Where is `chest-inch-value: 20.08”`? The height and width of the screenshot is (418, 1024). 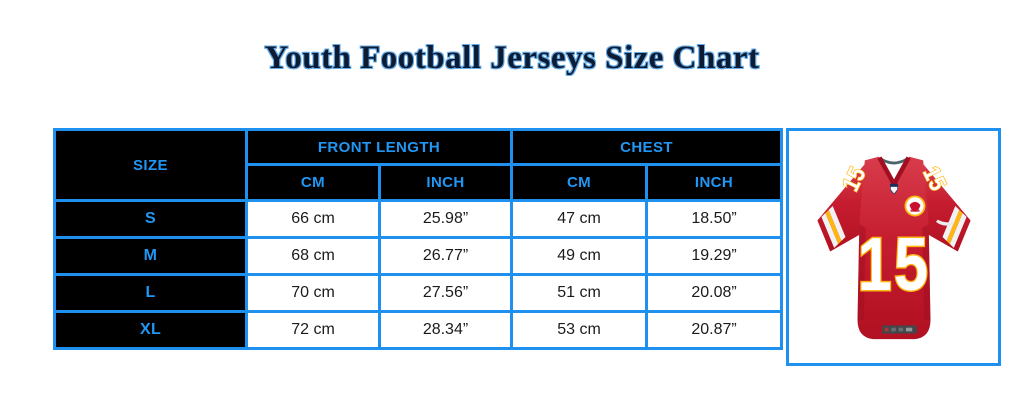 chest-inch-value: 20.08” is located at coordinates (714, 293).